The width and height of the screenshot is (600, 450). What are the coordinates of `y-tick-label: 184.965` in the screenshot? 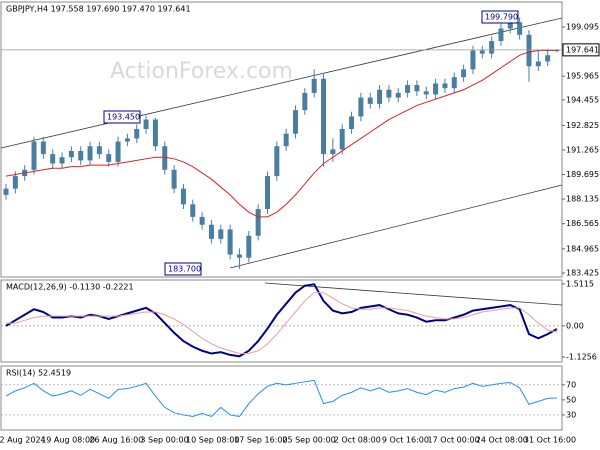 It's located at (582, 248).